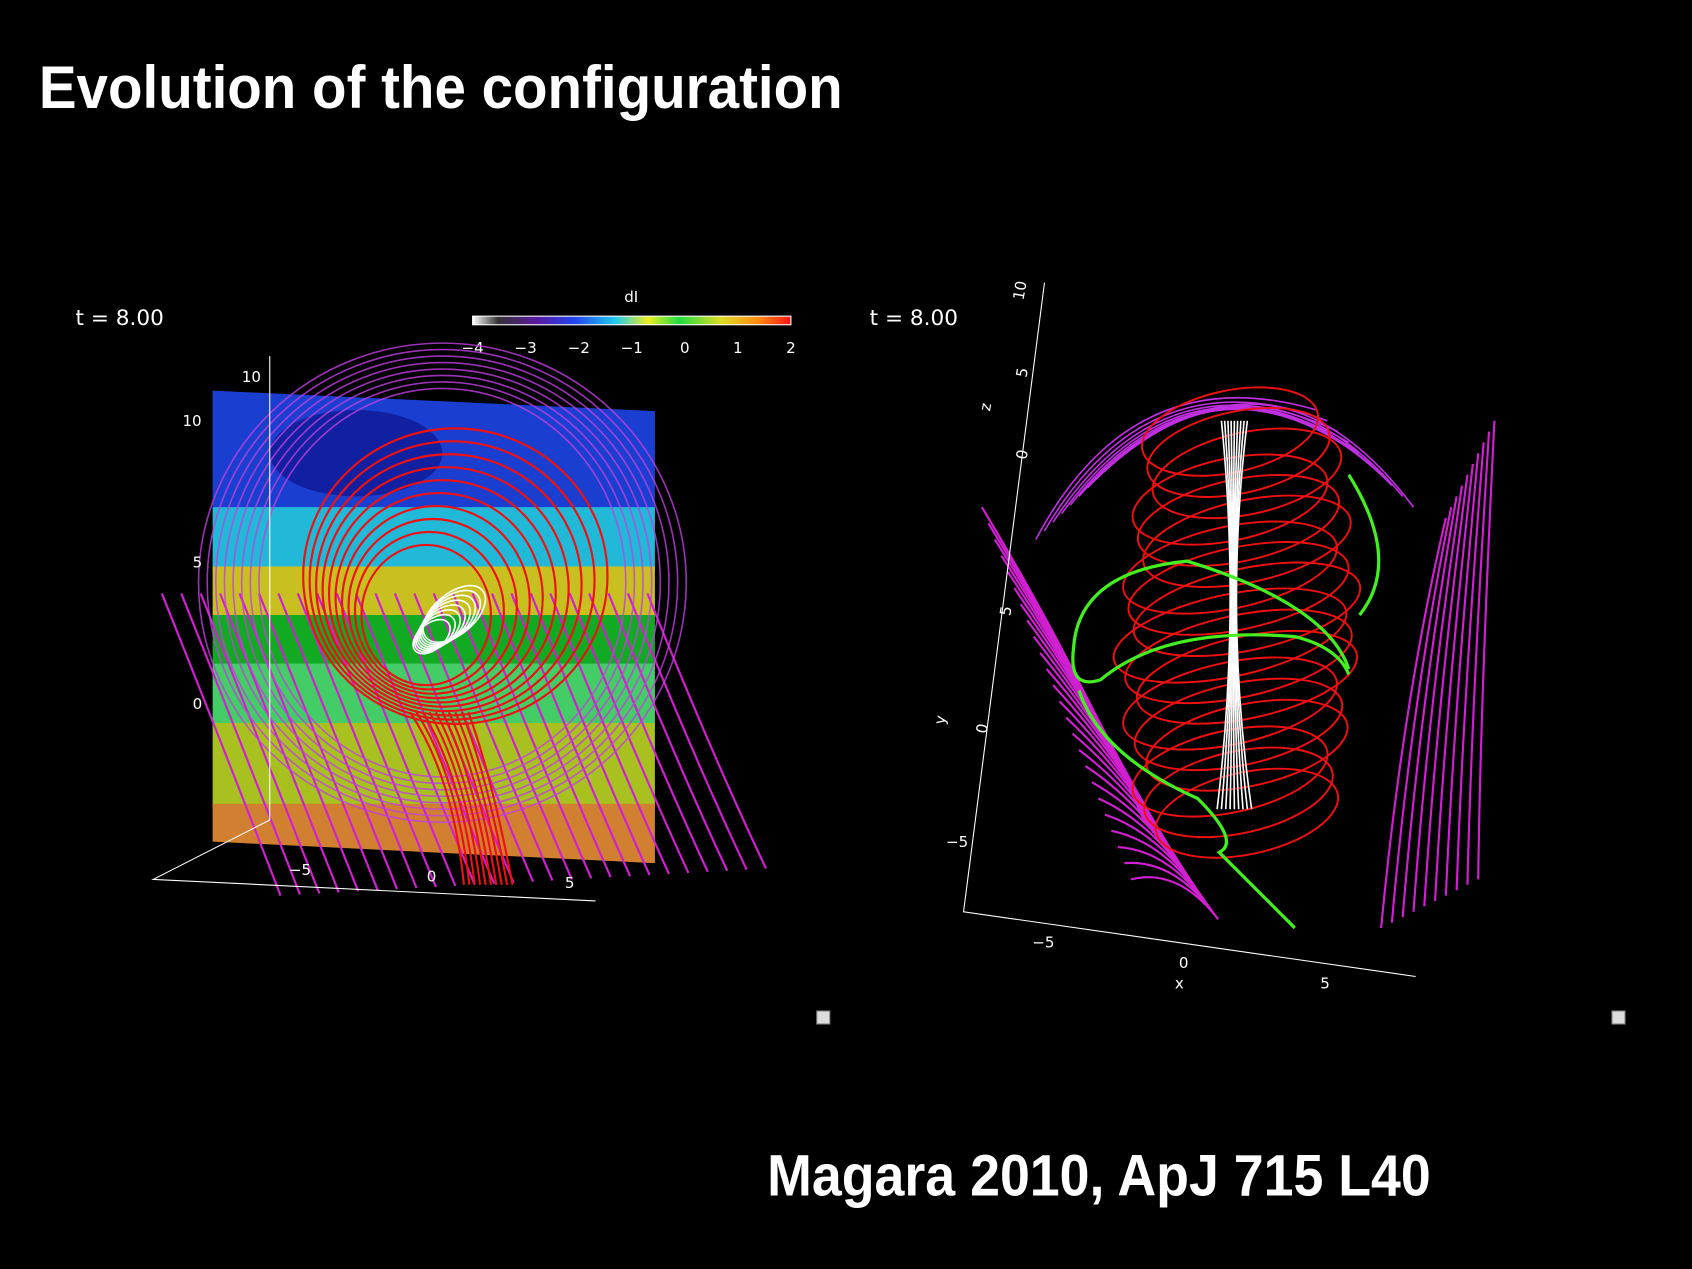  I want to click on slide-title: Evolution of the configuration, so click(441, 87).